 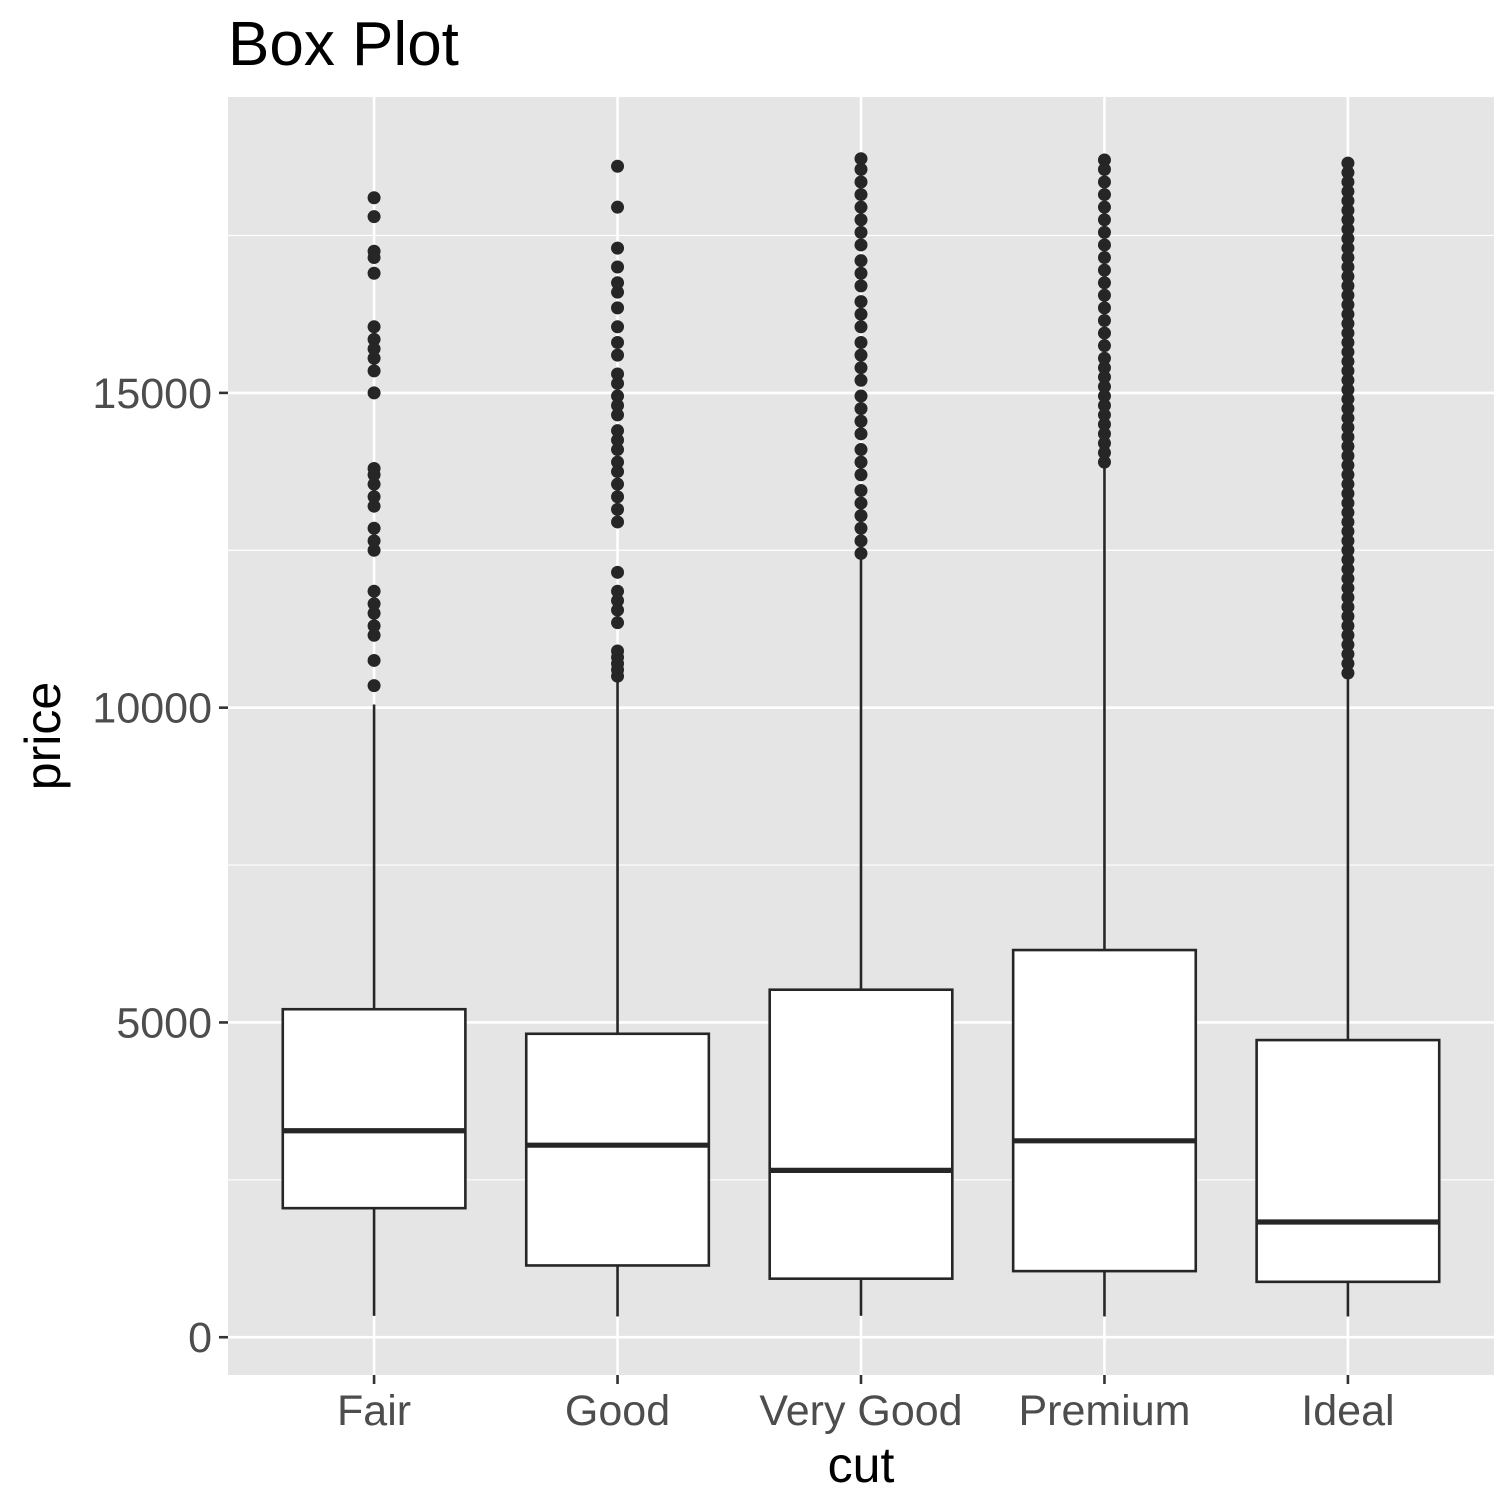 What do you see at coordinates (866, 1405) in the screenshot?
I see `x-axis: Fair Good Very Good Premium Ideal` at bounding box center [866, 1405].